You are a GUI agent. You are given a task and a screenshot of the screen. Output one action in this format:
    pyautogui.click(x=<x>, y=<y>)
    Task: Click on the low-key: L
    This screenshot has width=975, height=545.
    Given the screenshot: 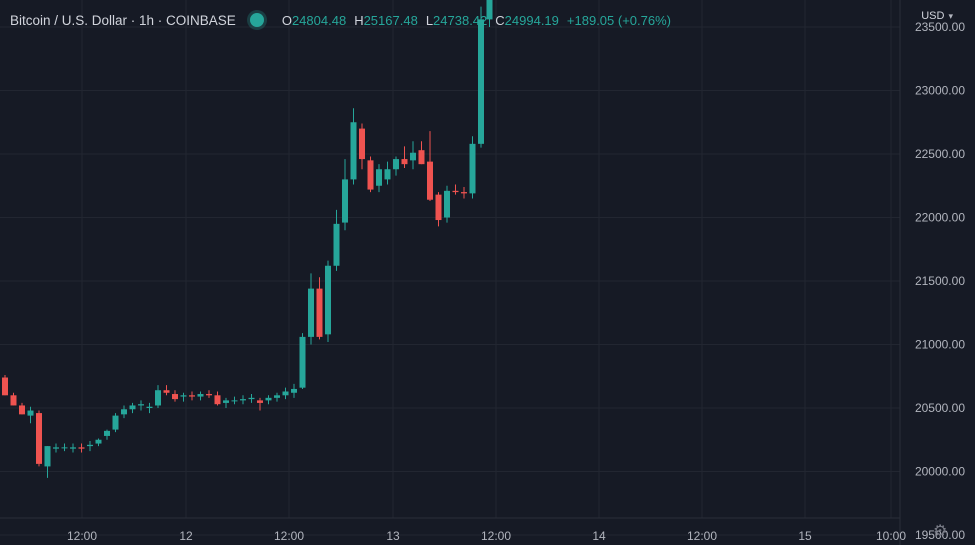 What is the action you would take?
    pyautogui.click(x=429, y=20)
    